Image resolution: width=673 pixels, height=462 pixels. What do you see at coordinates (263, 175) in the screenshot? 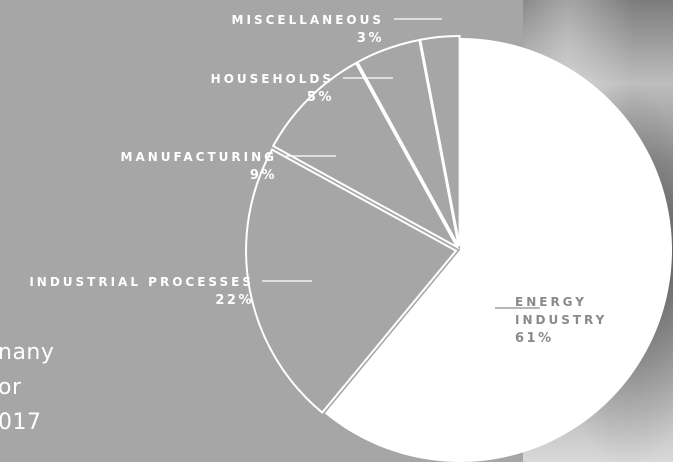
I see `slice-value-3: 9%` at bounding box center [263, 175].